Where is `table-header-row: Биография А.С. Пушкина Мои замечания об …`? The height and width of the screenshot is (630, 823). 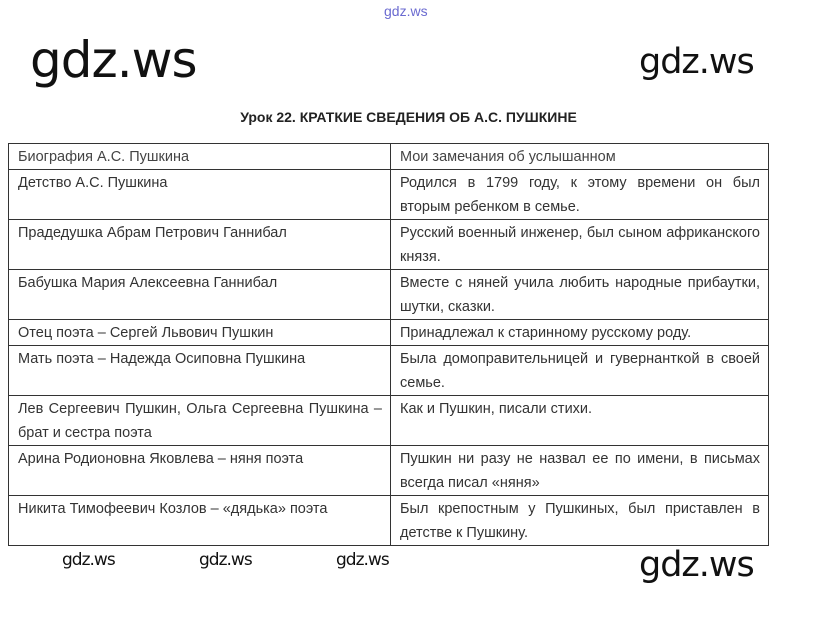 table-header-row: Биография А.С. Пушкина Мои замечания об … is located at coordinates (388, 156).